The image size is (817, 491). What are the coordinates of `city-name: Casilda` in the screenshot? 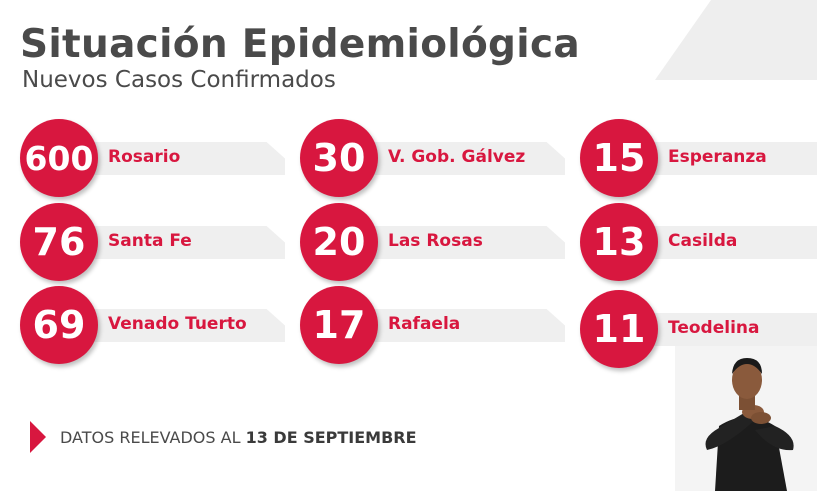 It's located at (703, 241).